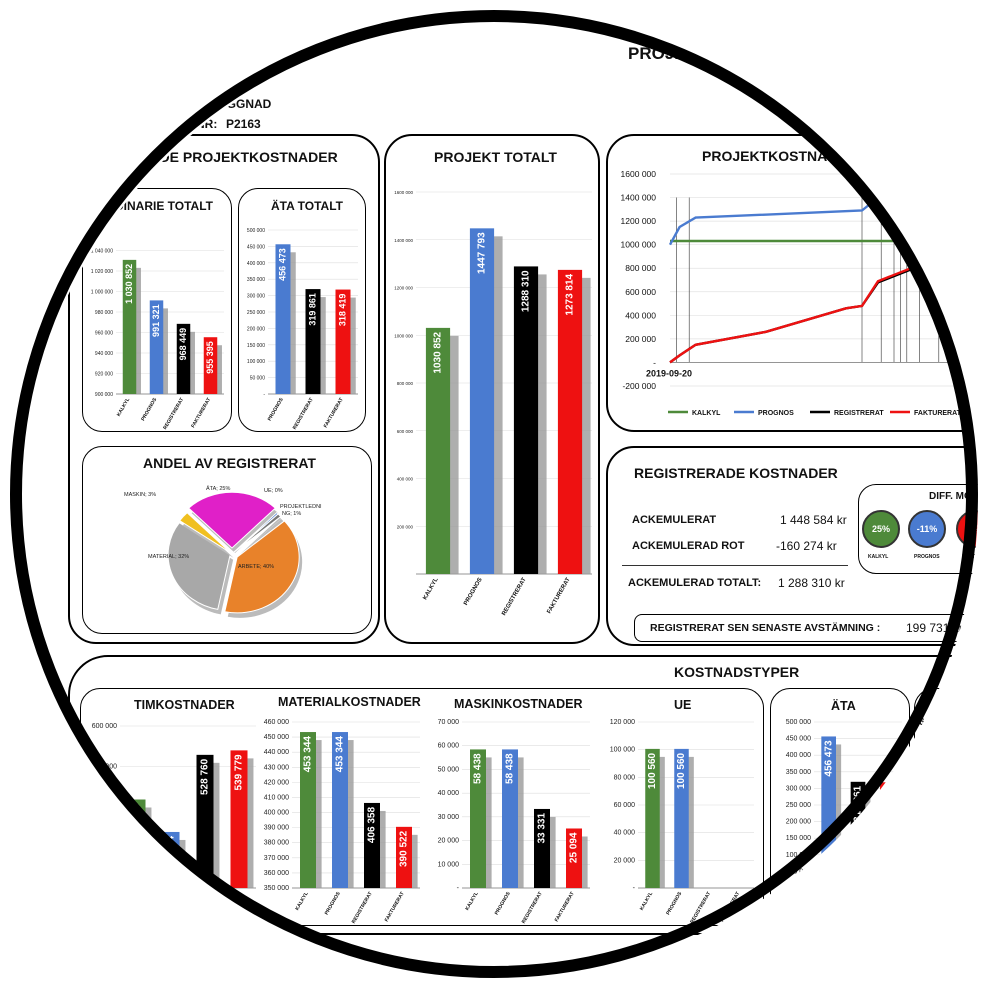  What do you see at coordinates (218, 488) in the screenshot?
I see `pie-label: ÄTA; 25%` at bounding box center [218, 488].